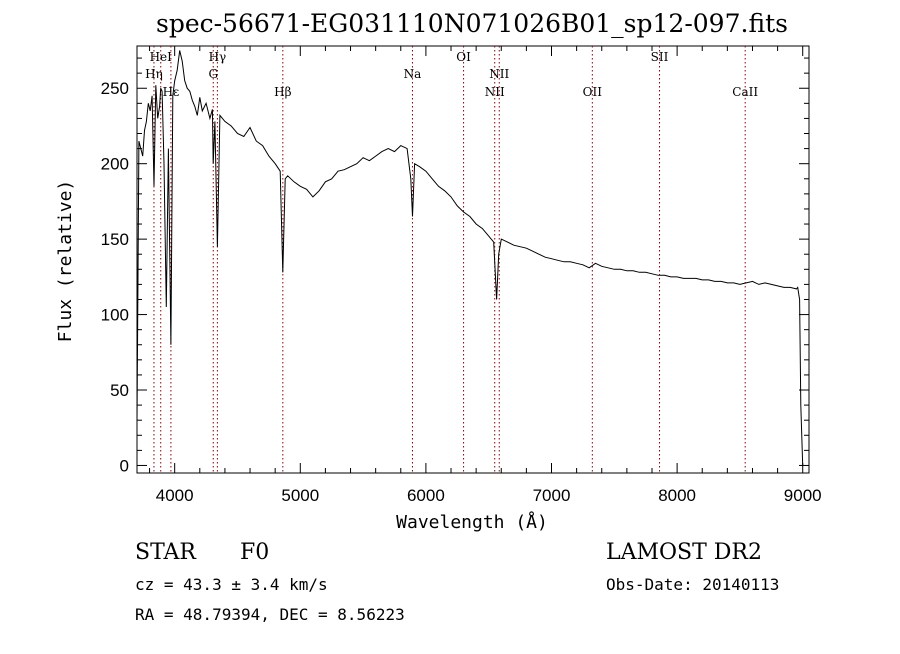 The height and width of the screenshot is (654, 900). What do you see at coordinates (115, 88) in the screenshot?
I see `y-tick-label-5: 250` at bounding box center [115, 88].